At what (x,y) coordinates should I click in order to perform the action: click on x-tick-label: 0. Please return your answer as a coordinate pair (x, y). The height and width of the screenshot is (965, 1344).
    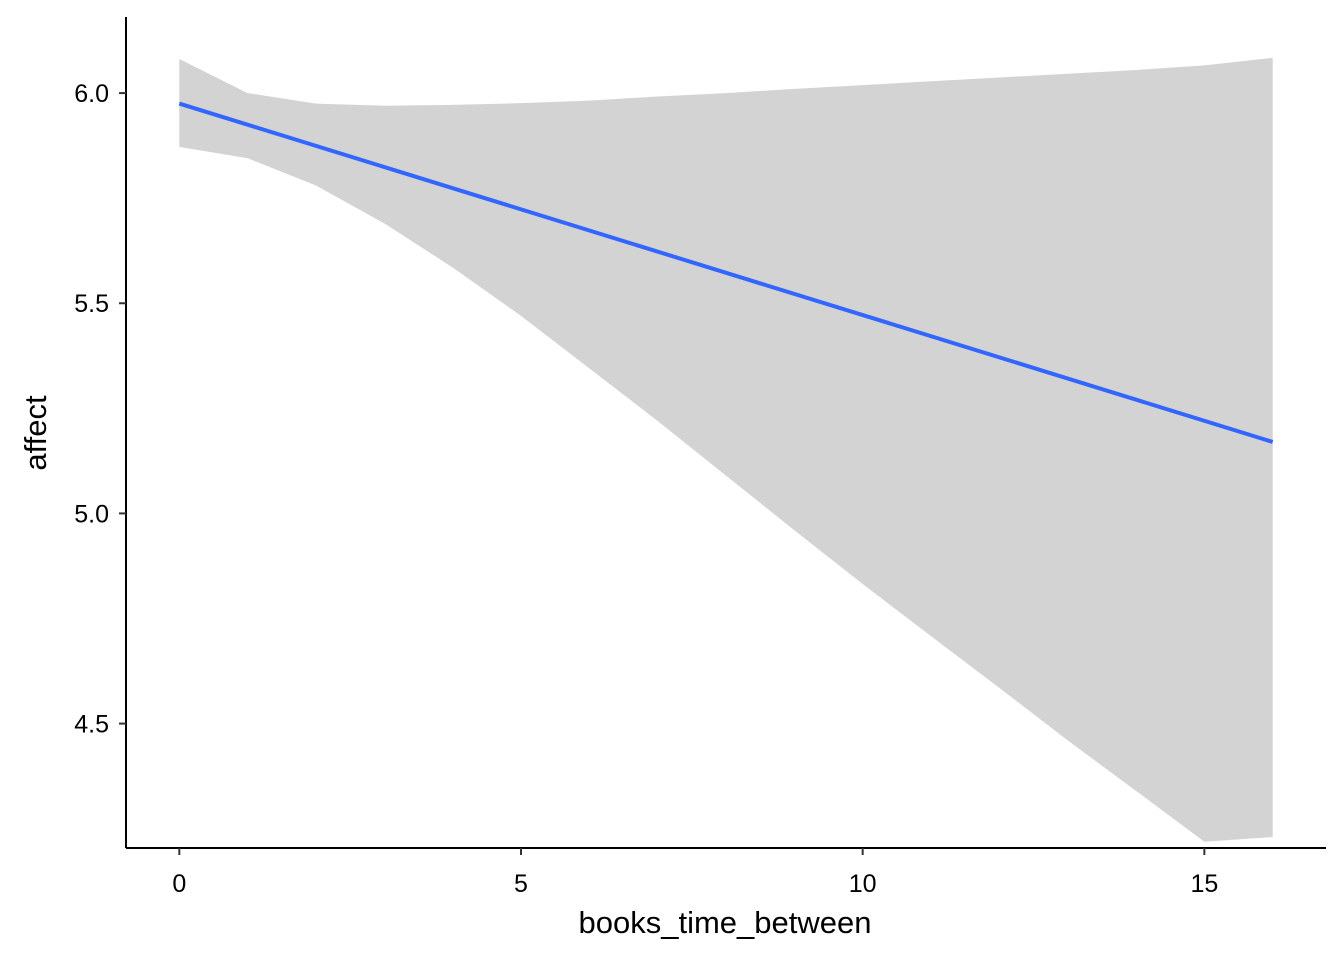
    Looking at the image, I should click on (179, 884).